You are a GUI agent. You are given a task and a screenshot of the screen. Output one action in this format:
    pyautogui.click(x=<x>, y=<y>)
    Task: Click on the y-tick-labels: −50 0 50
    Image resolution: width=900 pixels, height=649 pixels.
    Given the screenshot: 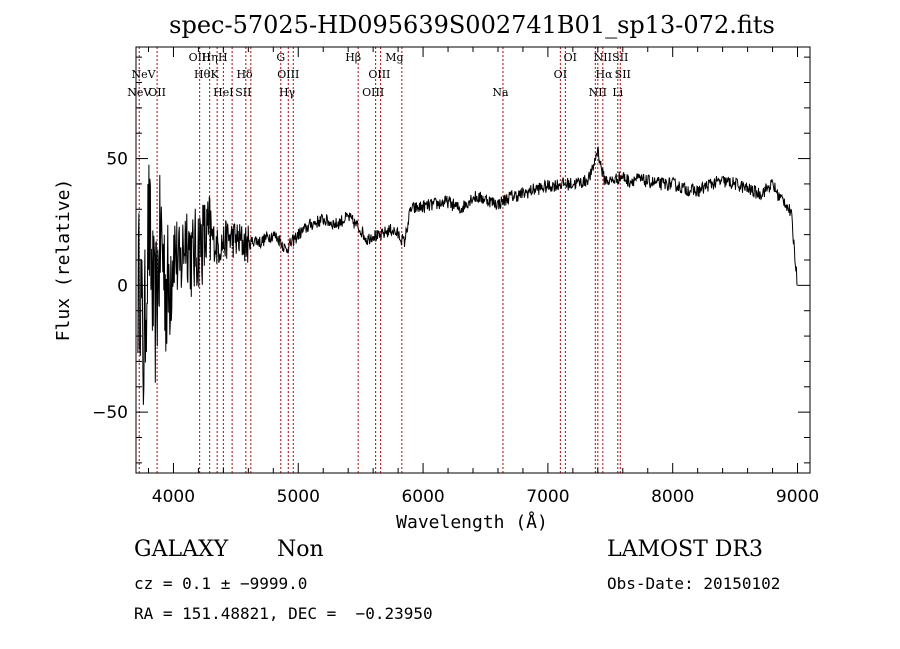 What is the action you would take?
    pyautogui.click(x=110, y=287)
    